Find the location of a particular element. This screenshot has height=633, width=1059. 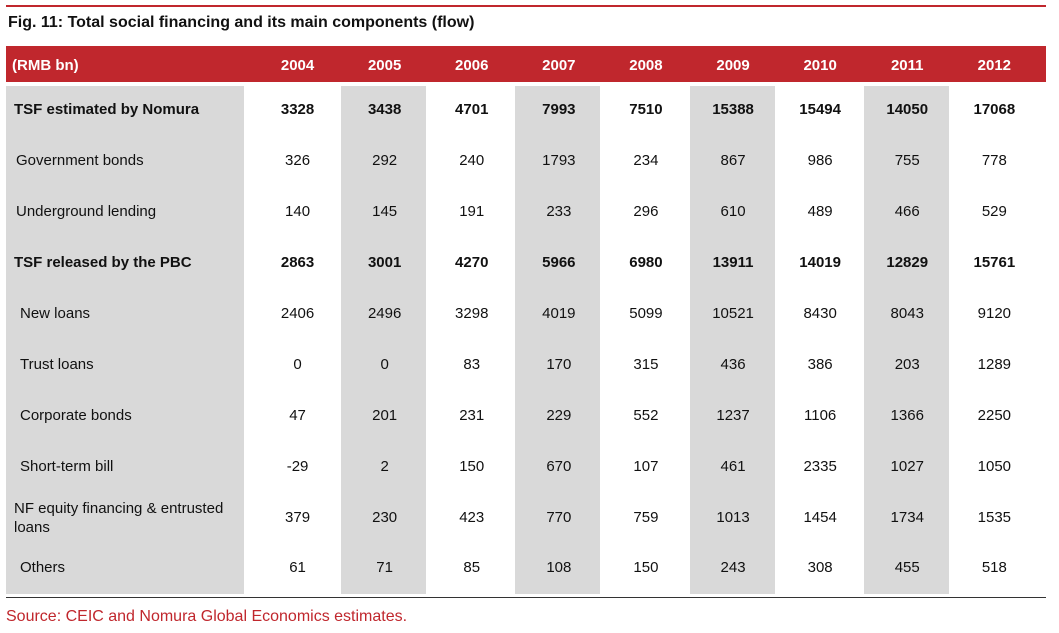

table-cell: 5099 is located at coordinates (646, 313).